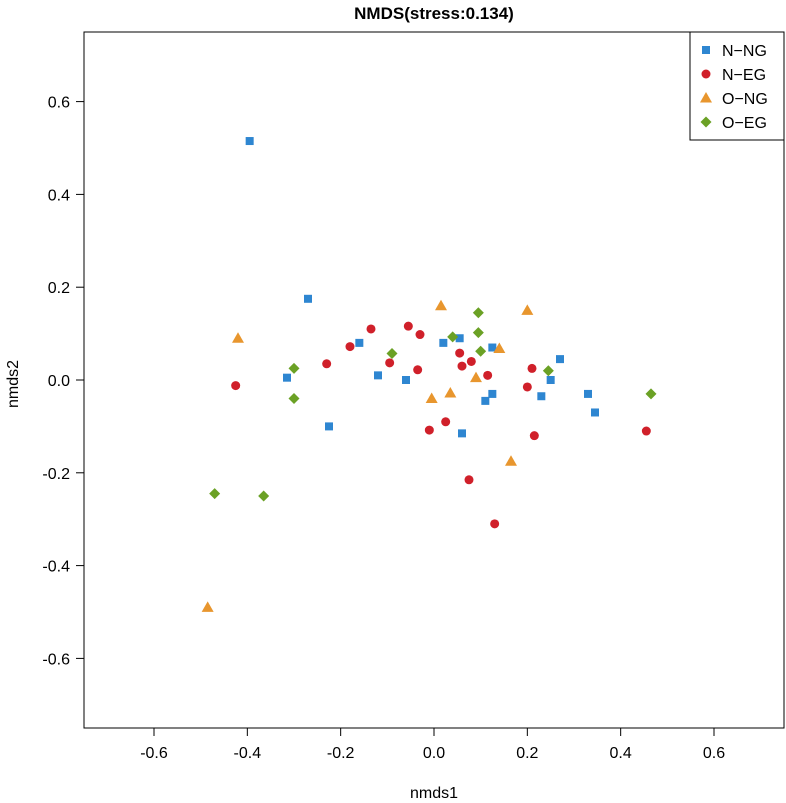 The width and height of the screenshot is (786, 803). What do you see at coordinates (527, 753) in the screenshot?
I see `x-tick-label: 0.2` at bounding box center [527, 753].